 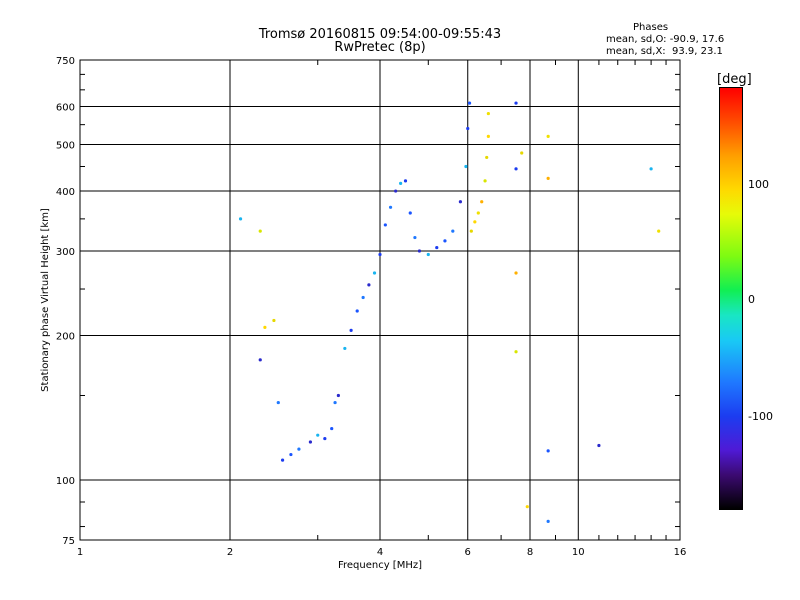 What do you see at coordinates (65, 252) in the screenshot?
I see `y-tick-label: 300` at bounding box center [65, 252].